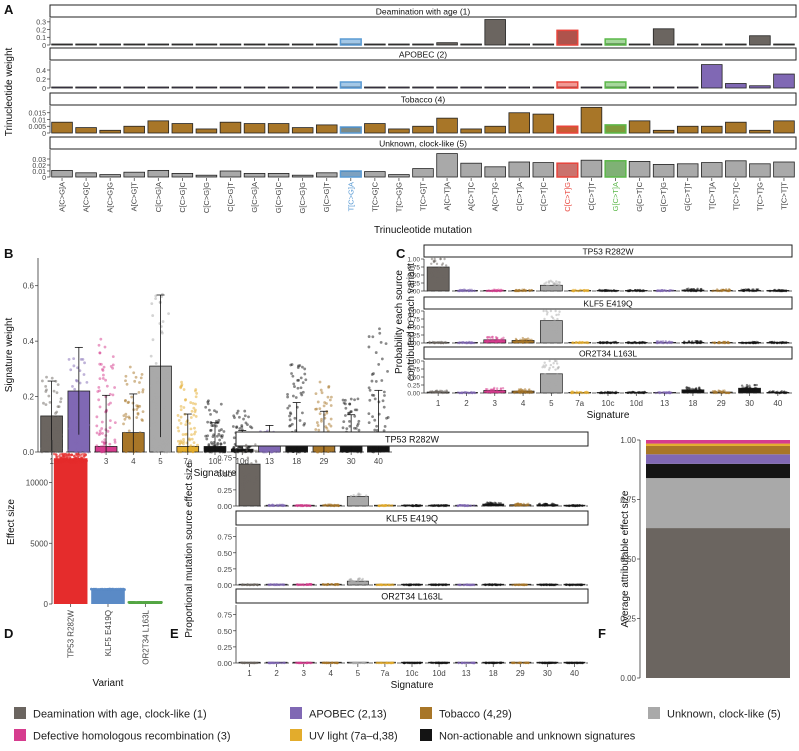  Describe the element at coordinates (495, 197) in the screenshot. I see `x-tick-label: A[C>T]G` at that location.